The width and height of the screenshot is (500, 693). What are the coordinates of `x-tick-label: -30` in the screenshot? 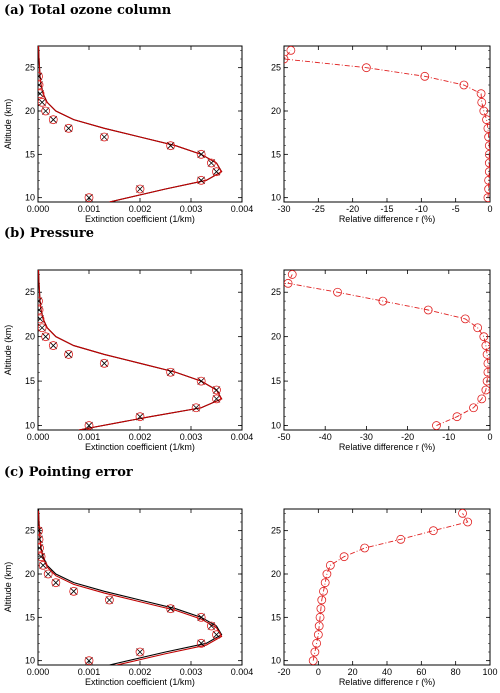 It's located at (366, 437).